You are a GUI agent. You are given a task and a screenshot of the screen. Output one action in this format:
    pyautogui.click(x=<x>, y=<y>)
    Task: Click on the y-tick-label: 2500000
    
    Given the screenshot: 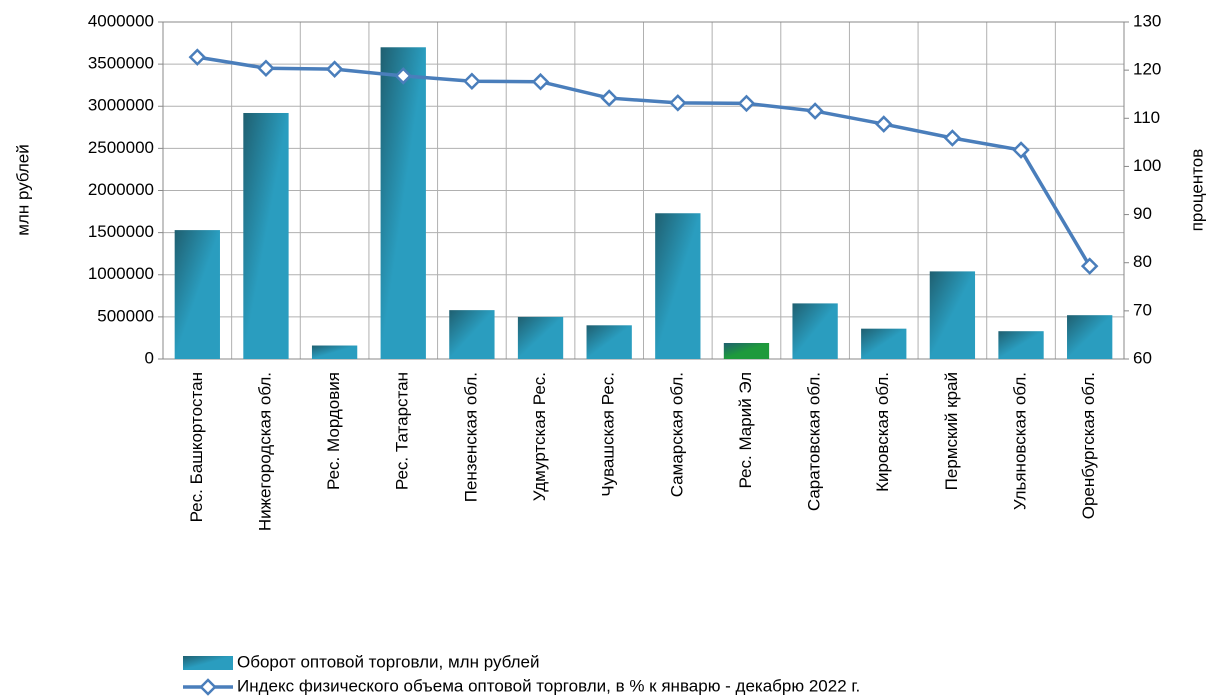 What is the action you would take?
    pyautogui.click(x=121, y=147)
    